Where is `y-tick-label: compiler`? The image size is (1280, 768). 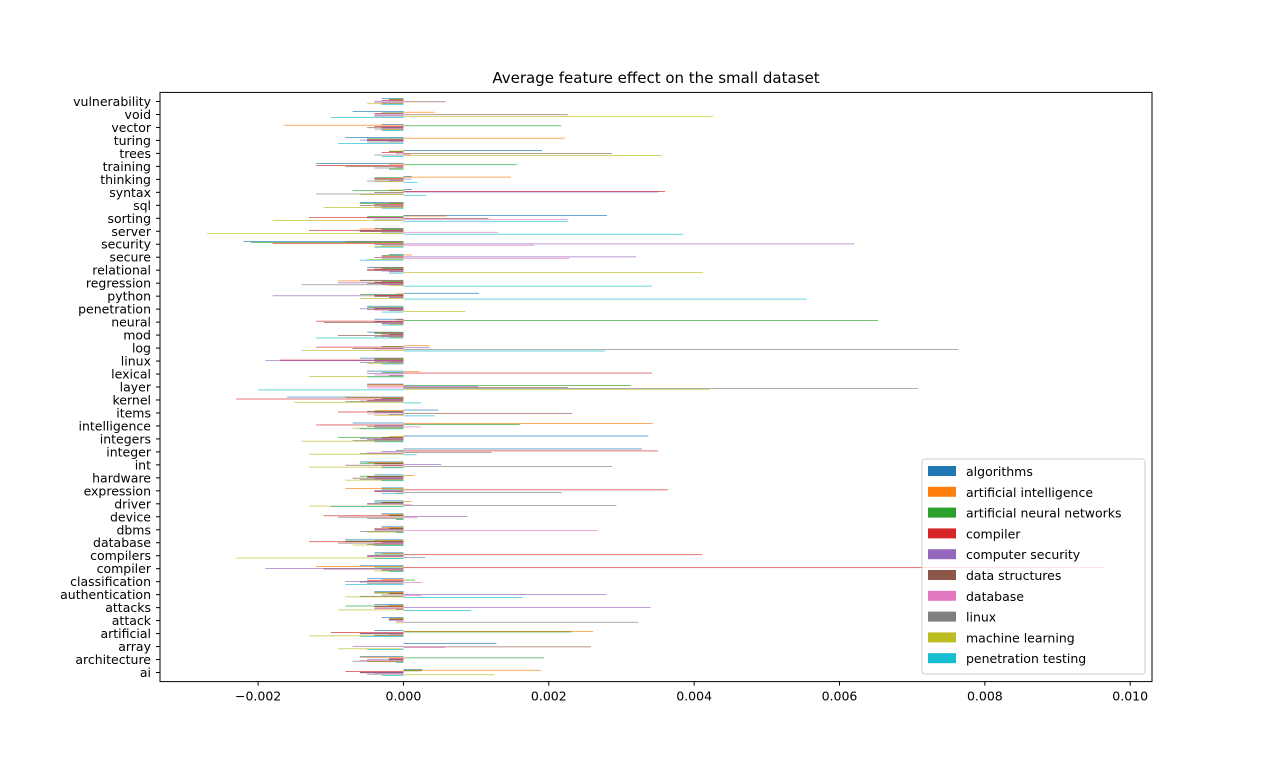 y-tick-label: compiler is located at coordinates (124, 568).